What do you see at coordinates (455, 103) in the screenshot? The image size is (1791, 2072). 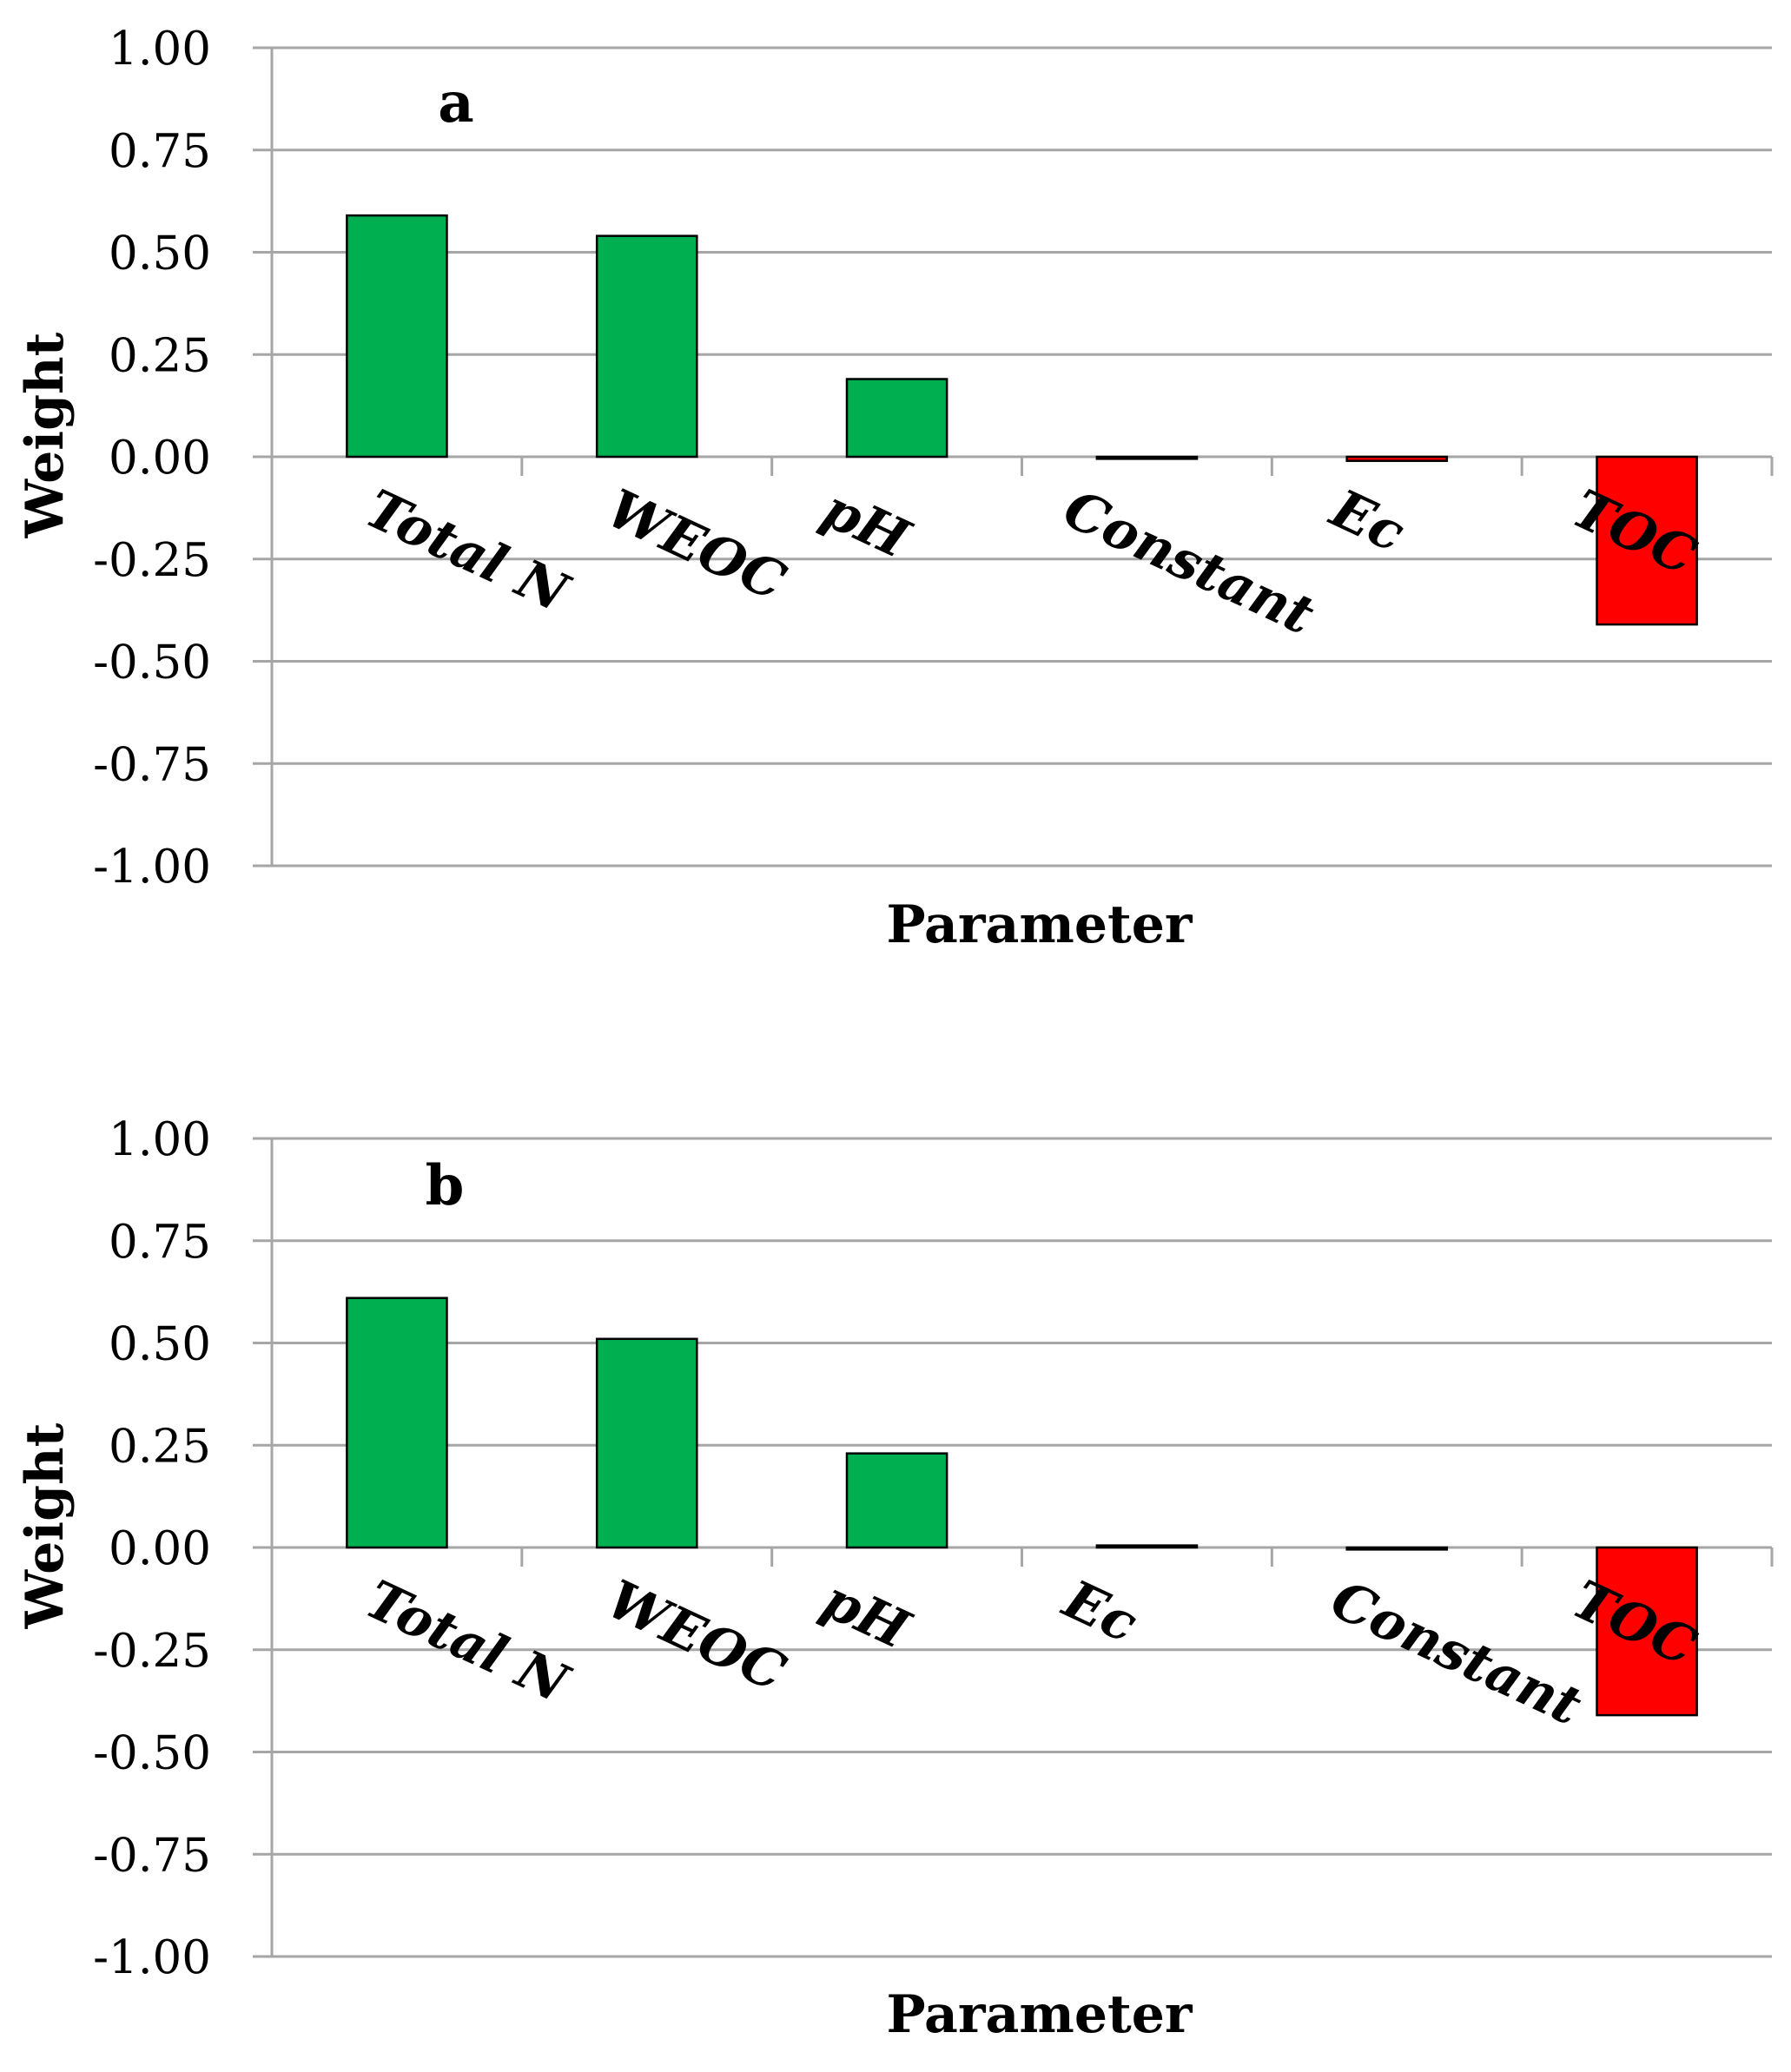 I see `panel-label: a` at bounding box center [455, 103].